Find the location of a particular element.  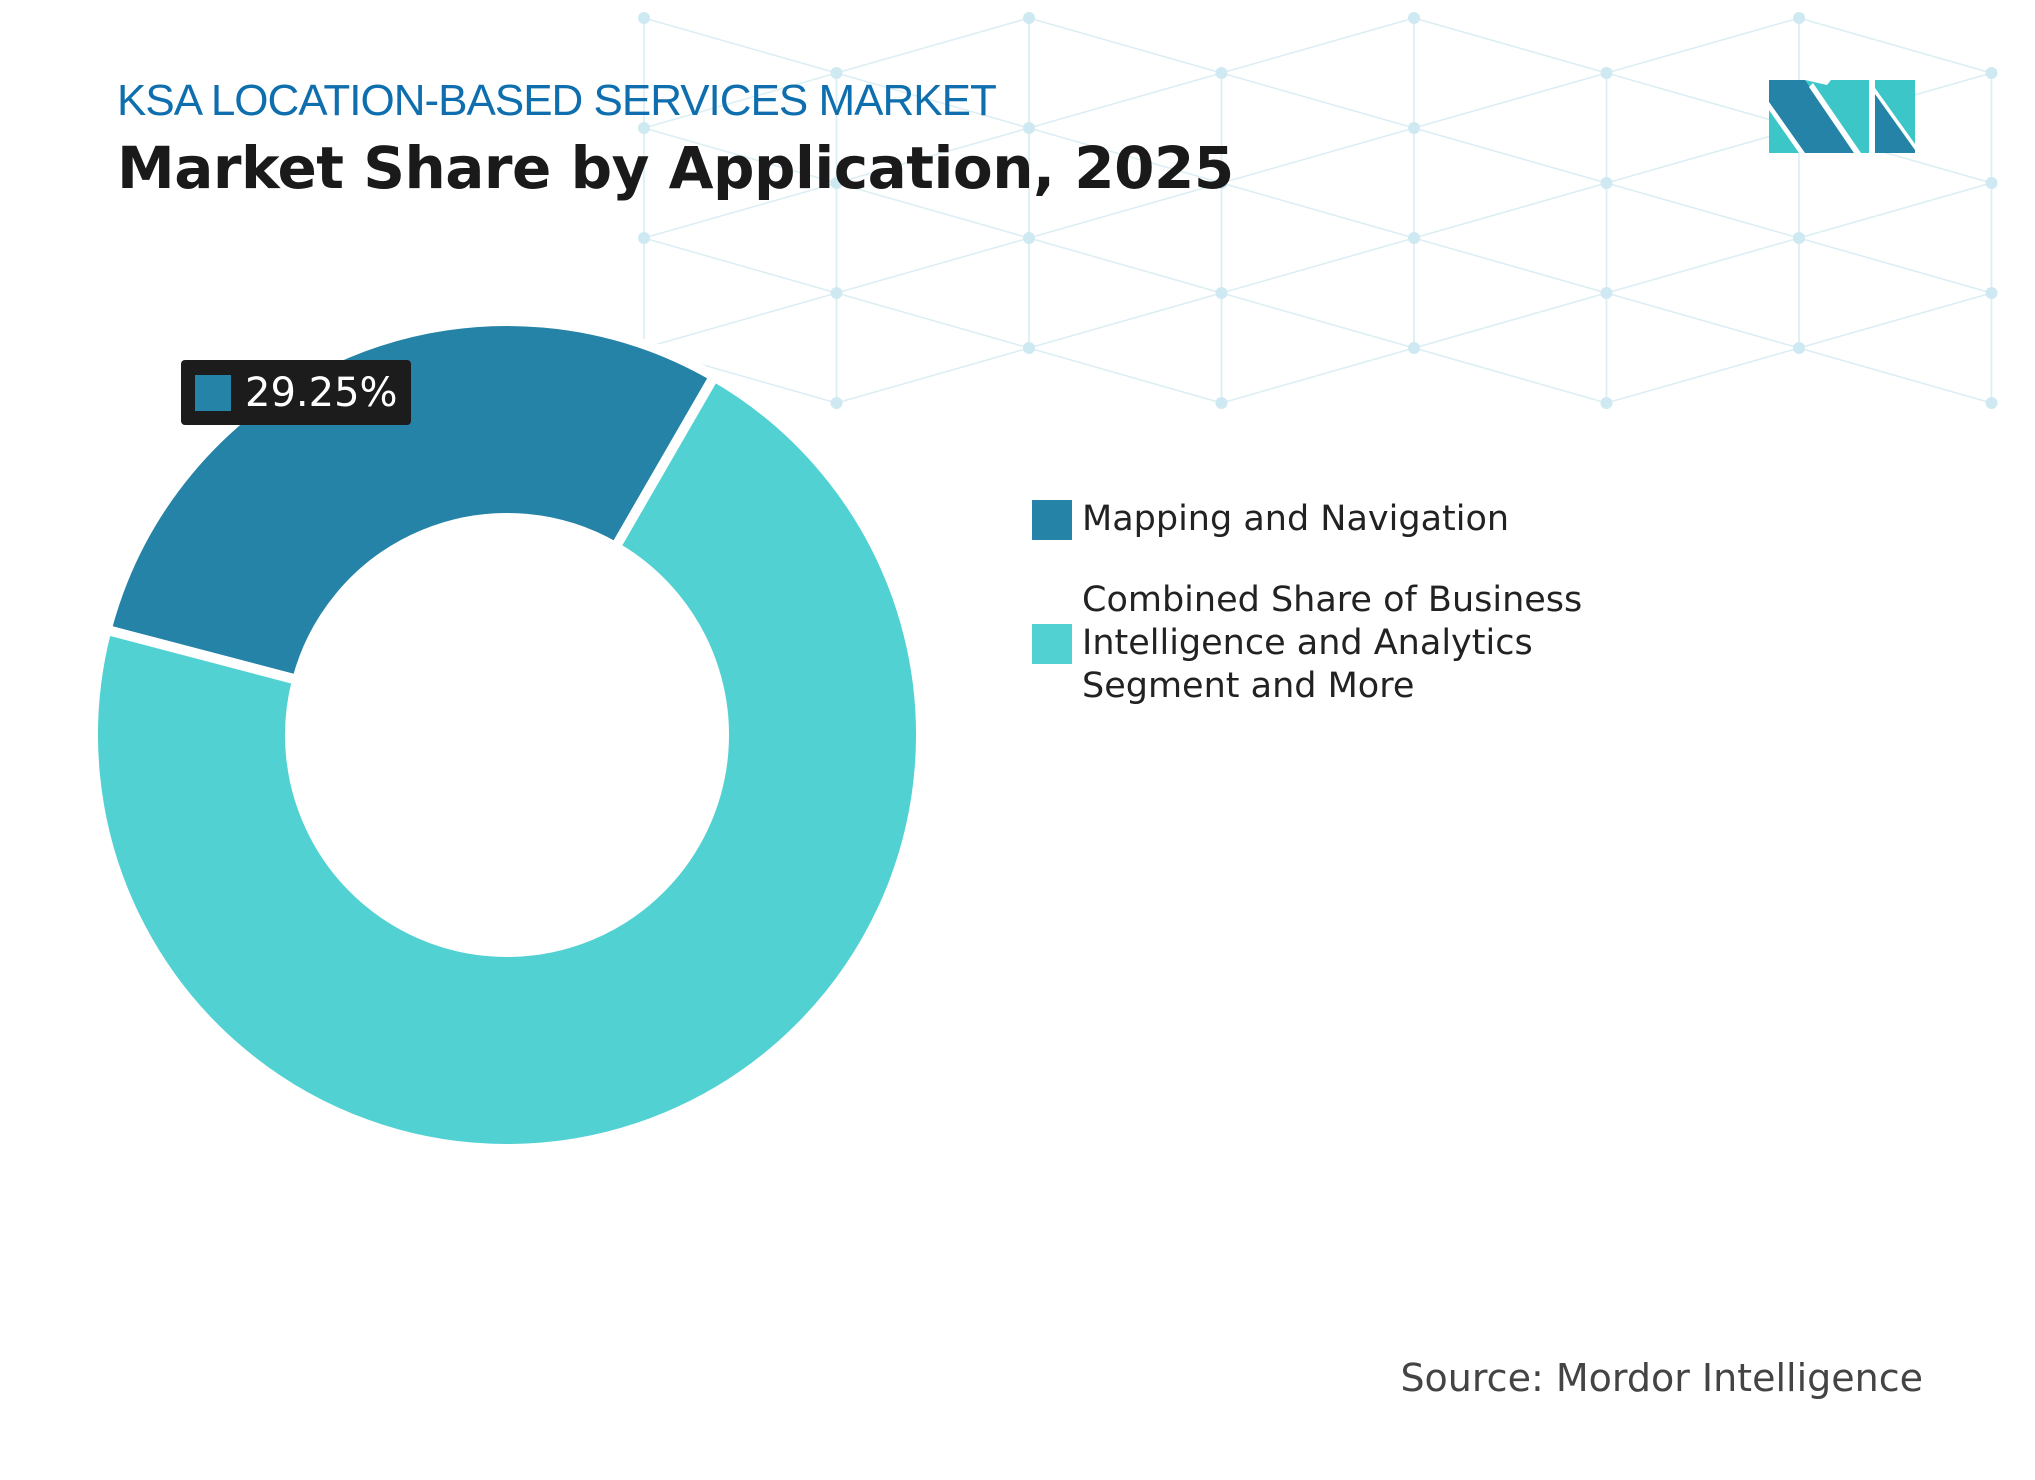

chart-title: Market Share by Application, 2025 is located at coordinates (675, 168).